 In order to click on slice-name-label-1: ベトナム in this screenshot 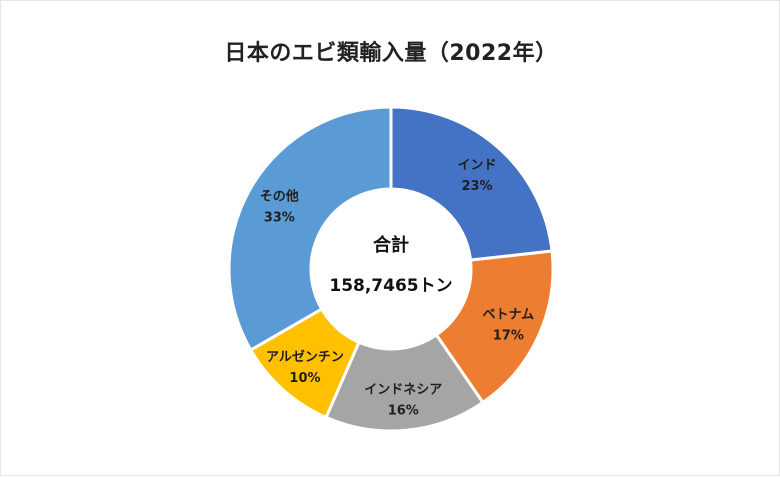, I will do `click(509, 315)`.